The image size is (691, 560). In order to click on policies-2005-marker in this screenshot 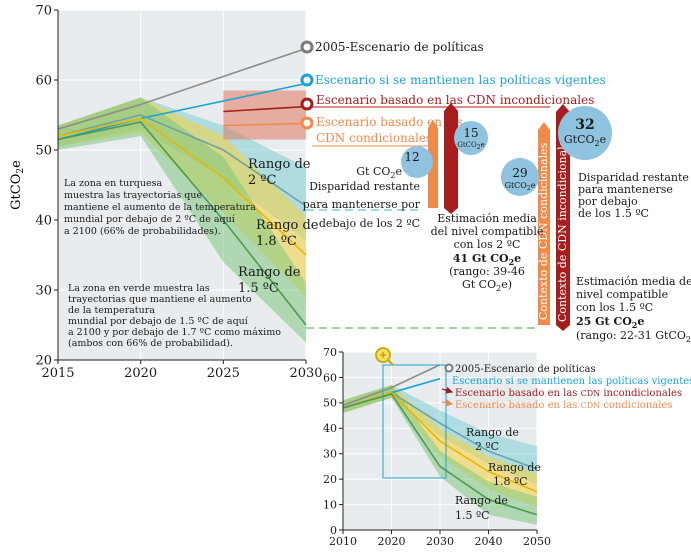, I will do `click(307, 47)`.